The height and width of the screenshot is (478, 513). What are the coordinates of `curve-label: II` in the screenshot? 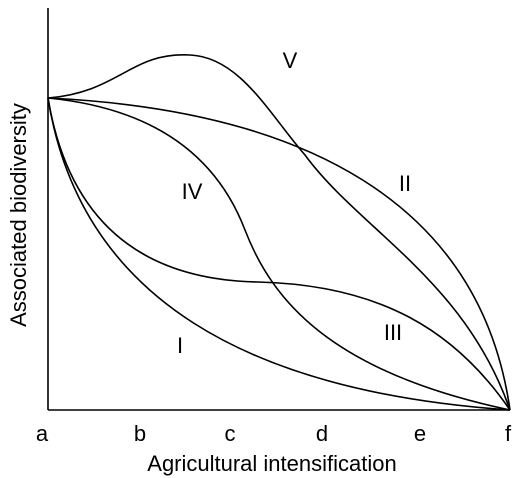 It's located at (405, 183).